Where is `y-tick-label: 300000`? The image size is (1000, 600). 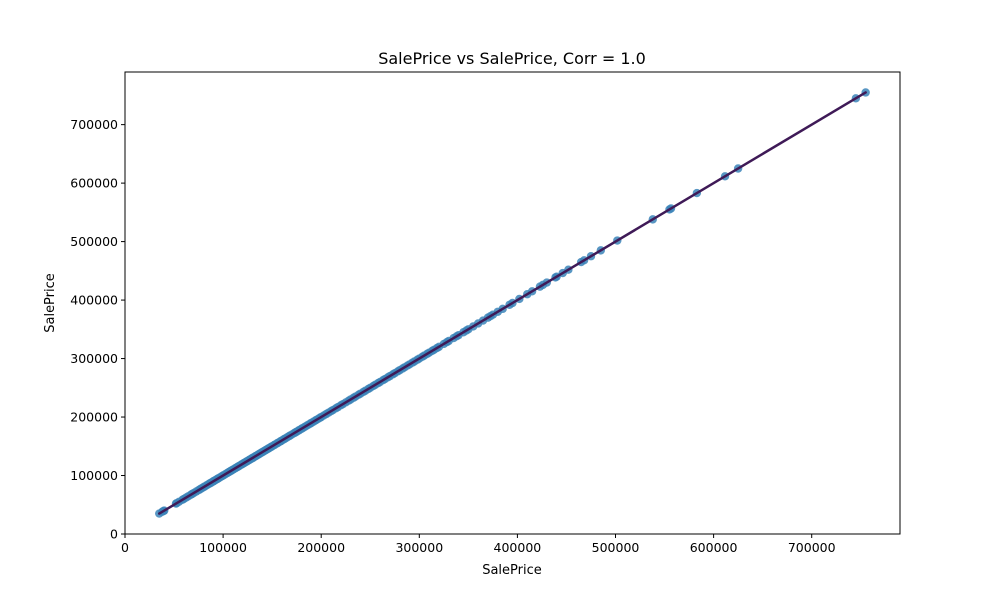 y-tick-label: 300000 is located at coordinates (94, 358).